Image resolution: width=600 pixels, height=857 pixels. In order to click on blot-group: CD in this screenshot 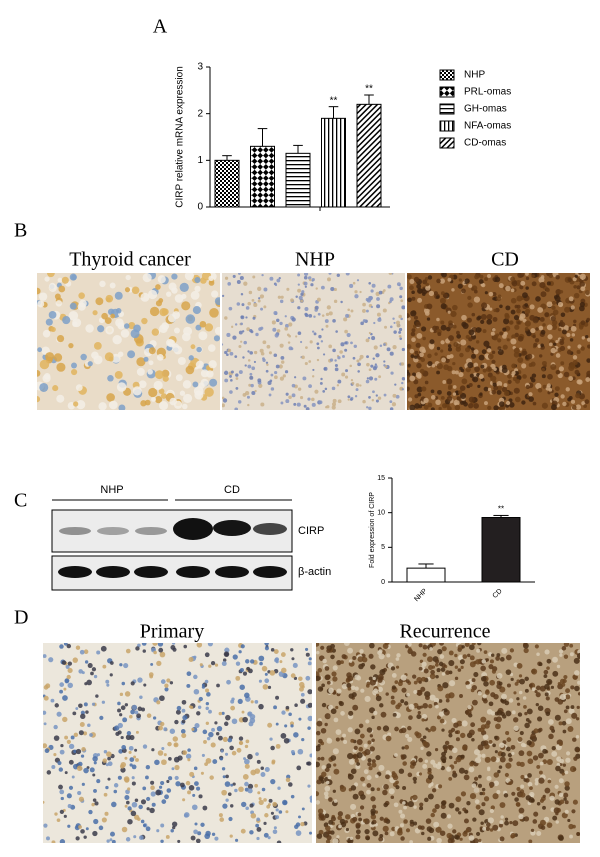, I will do `click(232, 490)`.